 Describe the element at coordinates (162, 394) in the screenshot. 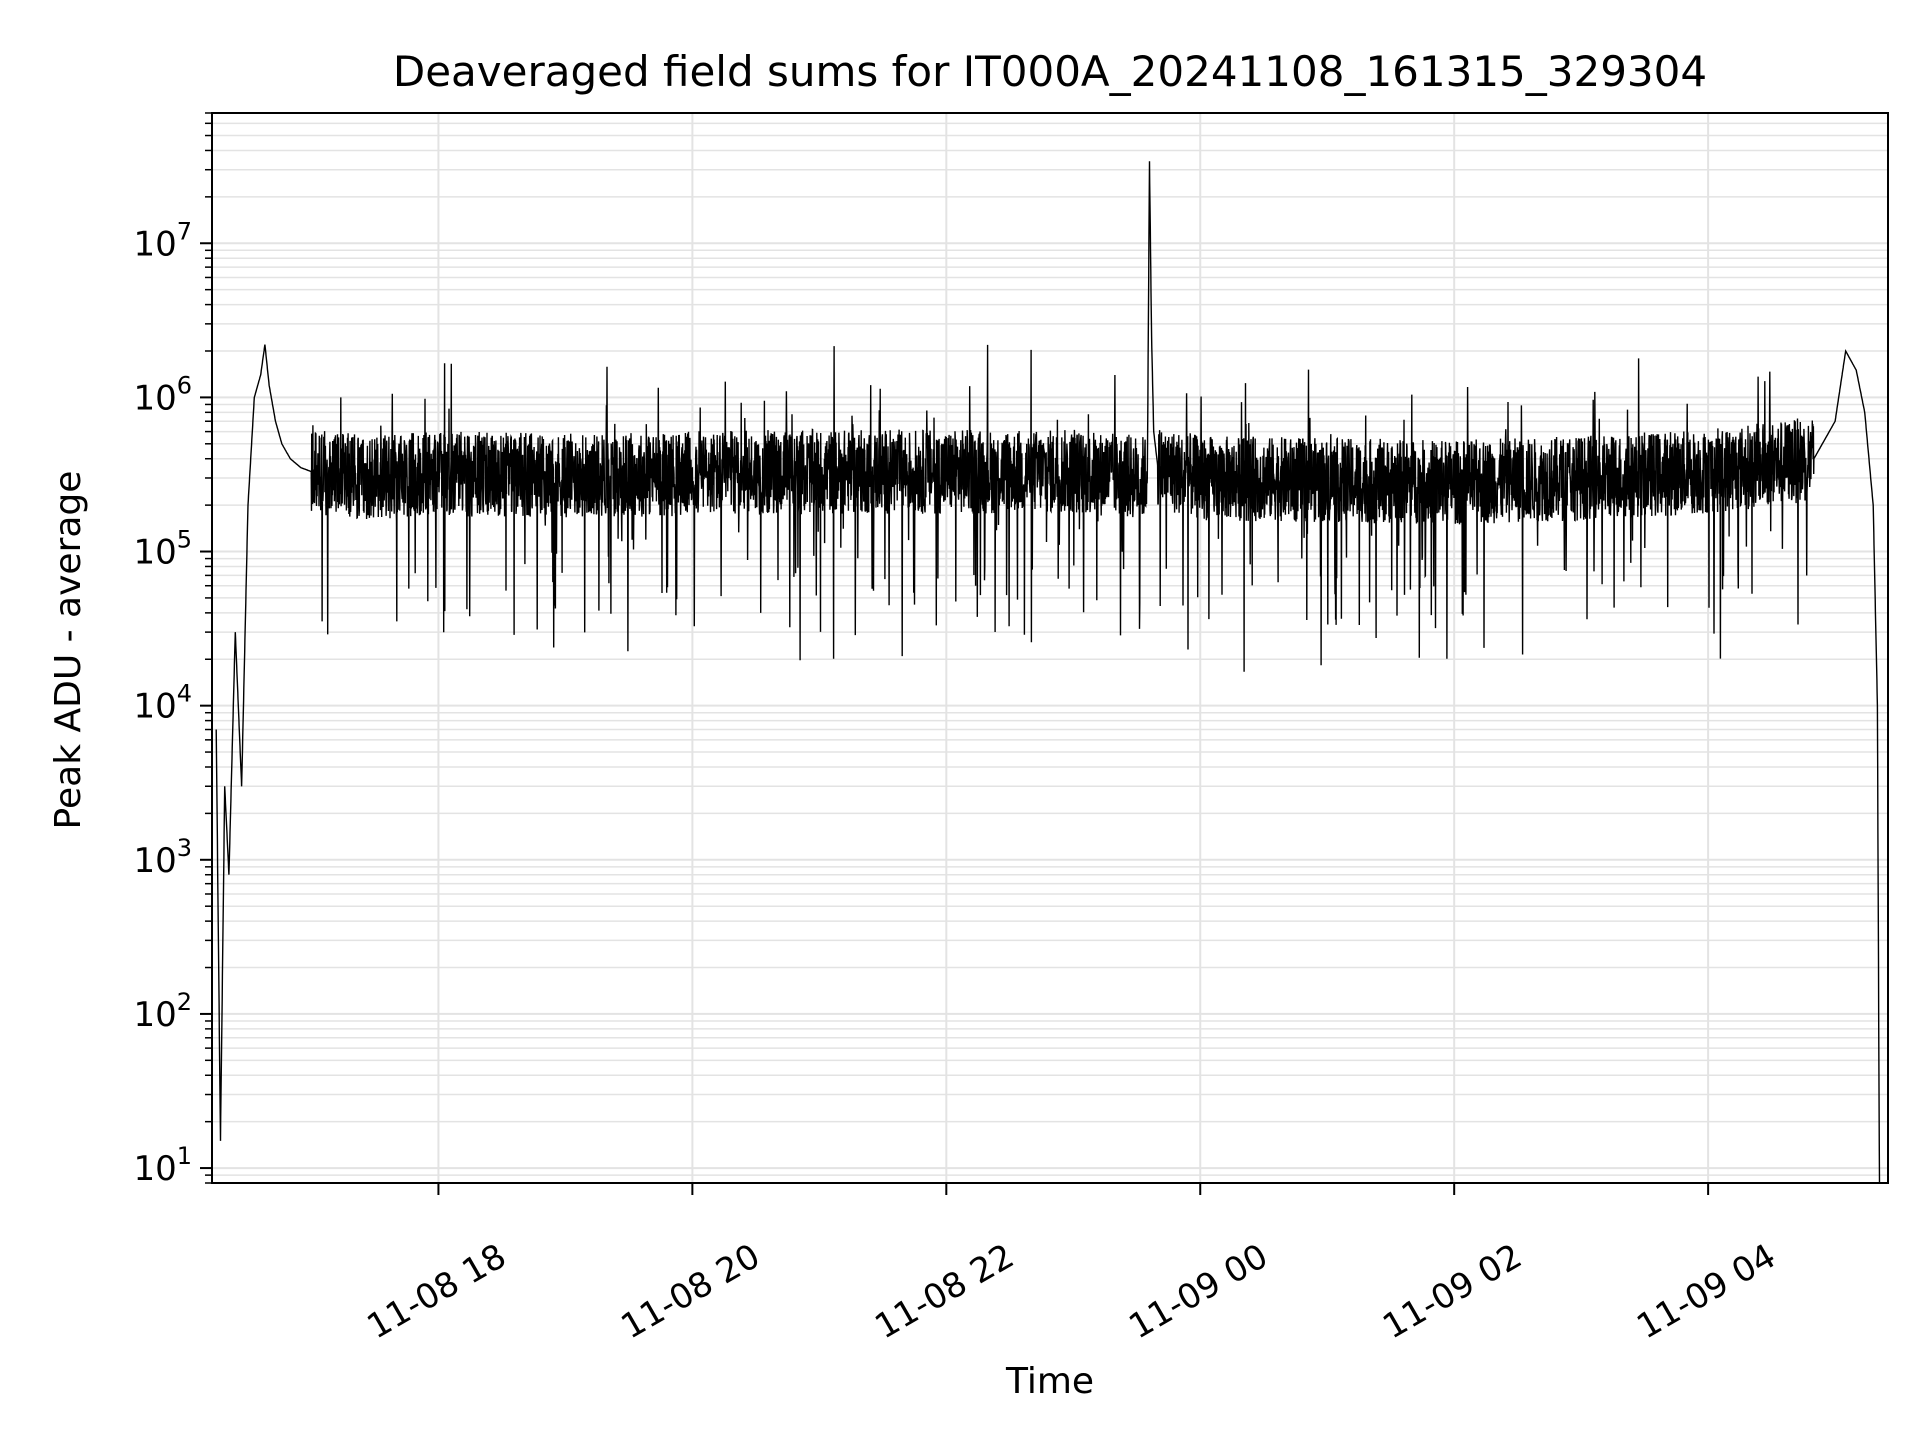

I see `y-tick-label: 10⁶` at that location.